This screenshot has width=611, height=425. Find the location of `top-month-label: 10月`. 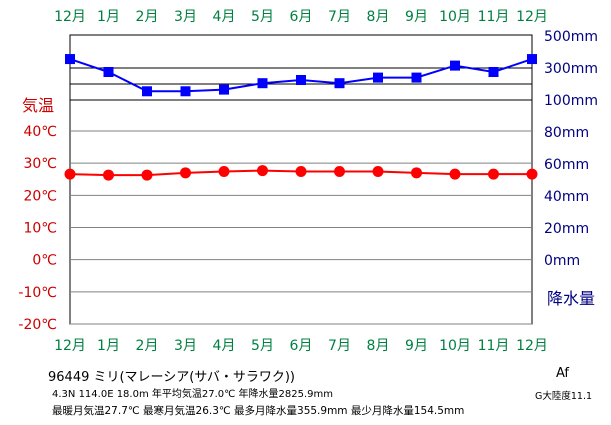

top-month-label: 10月 is located at coordinates (455, 17).